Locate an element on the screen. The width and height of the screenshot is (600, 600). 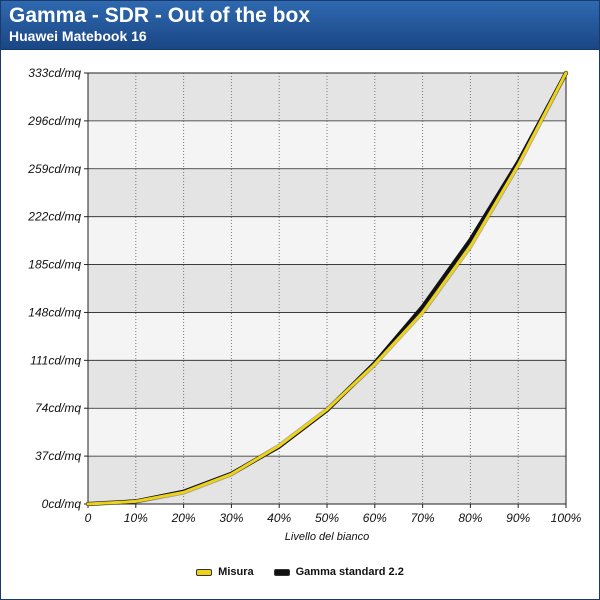
legend-label-reference: Gamma standard 2.2 is located at coordinates (349, 572).